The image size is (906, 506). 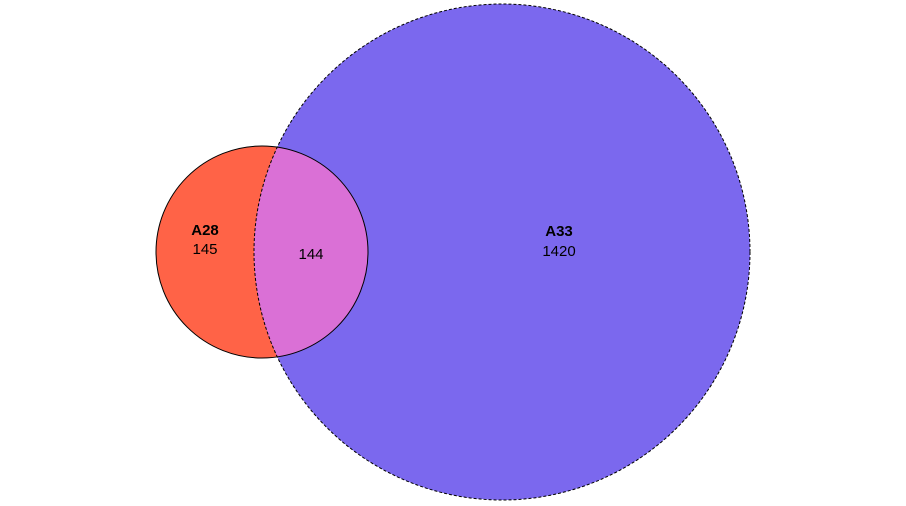 What do you see at coordinates (558, 251) in the screenshot?
I see `set-a33-count: 1420` at bounding box center [558, 251].